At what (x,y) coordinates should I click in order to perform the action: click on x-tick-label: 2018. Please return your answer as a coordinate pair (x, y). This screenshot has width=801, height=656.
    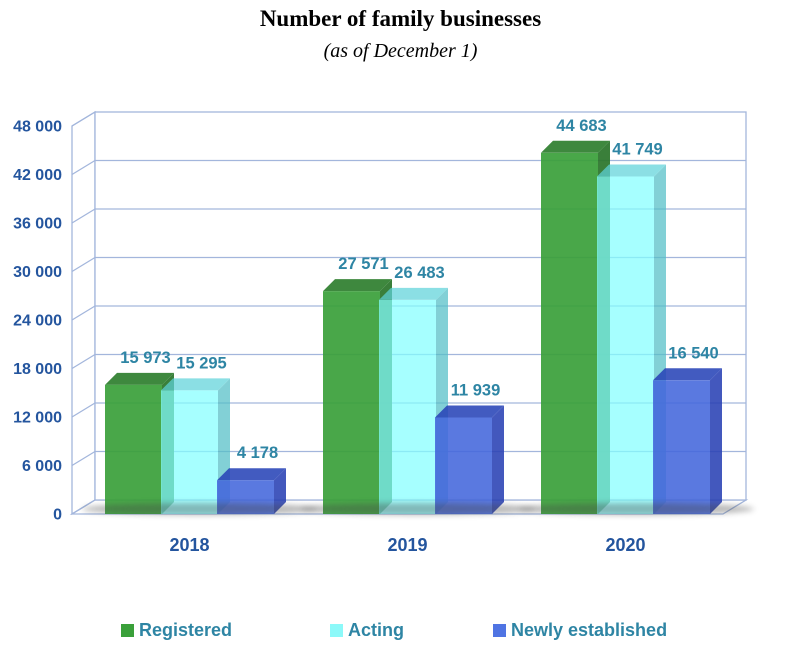
    Looking at the image, I should click on (189, 545).